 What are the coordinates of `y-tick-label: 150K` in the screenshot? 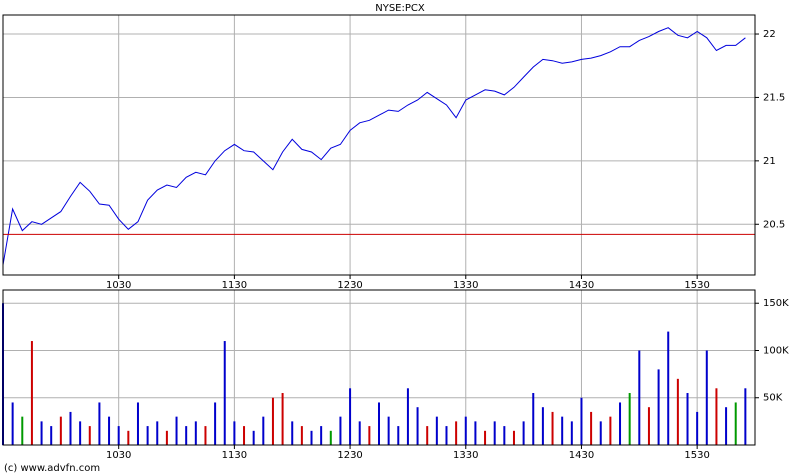 It's located at (776, 303).